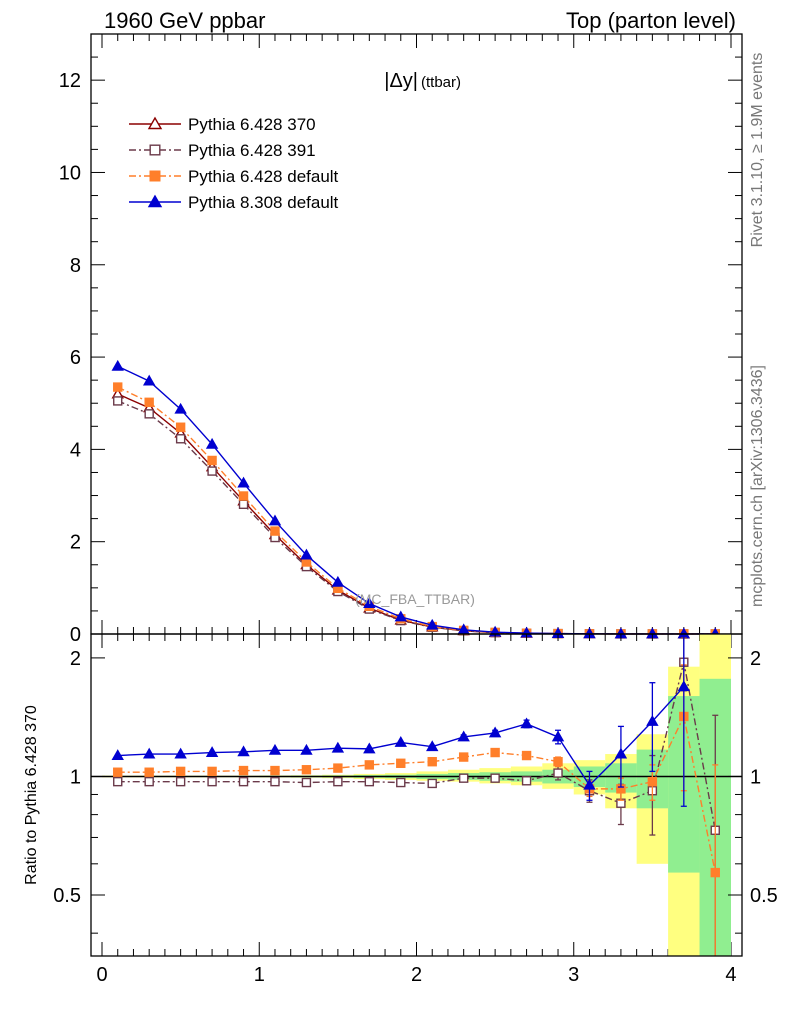  What do you see at coordinates (401, 81) in the screenshot?
I see `panel-title: |Δy|` at bounding box center [401, 81].